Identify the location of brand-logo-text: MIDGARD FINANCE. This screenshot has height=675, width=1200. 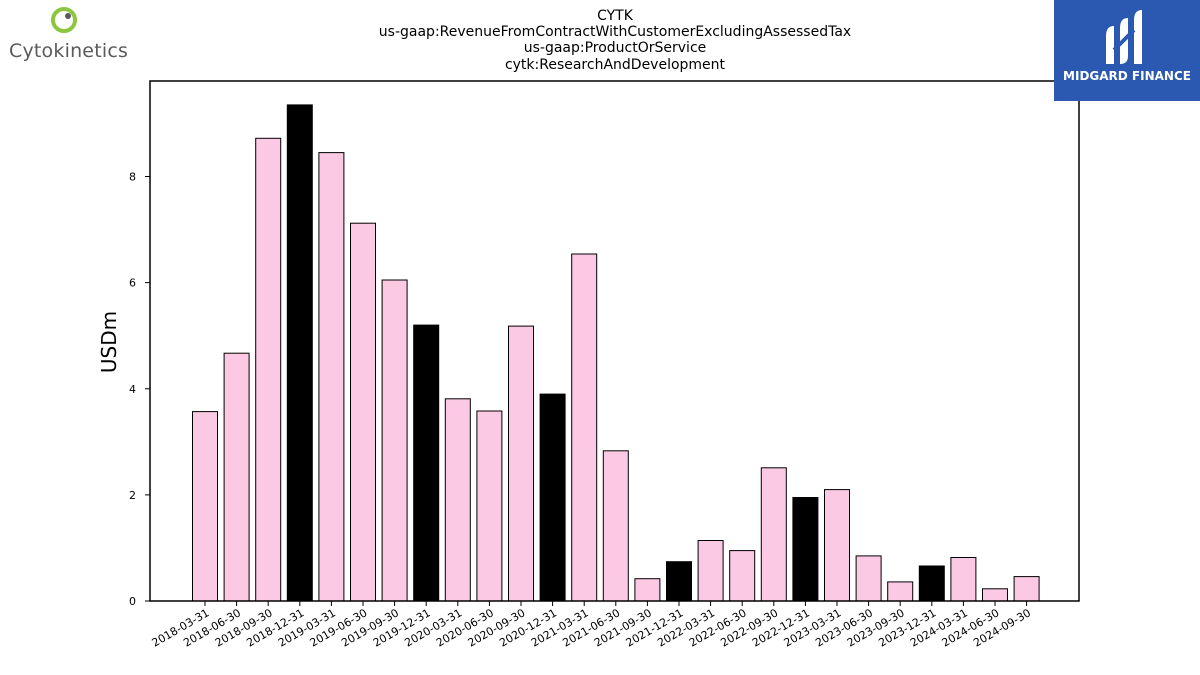
(1127, 76).